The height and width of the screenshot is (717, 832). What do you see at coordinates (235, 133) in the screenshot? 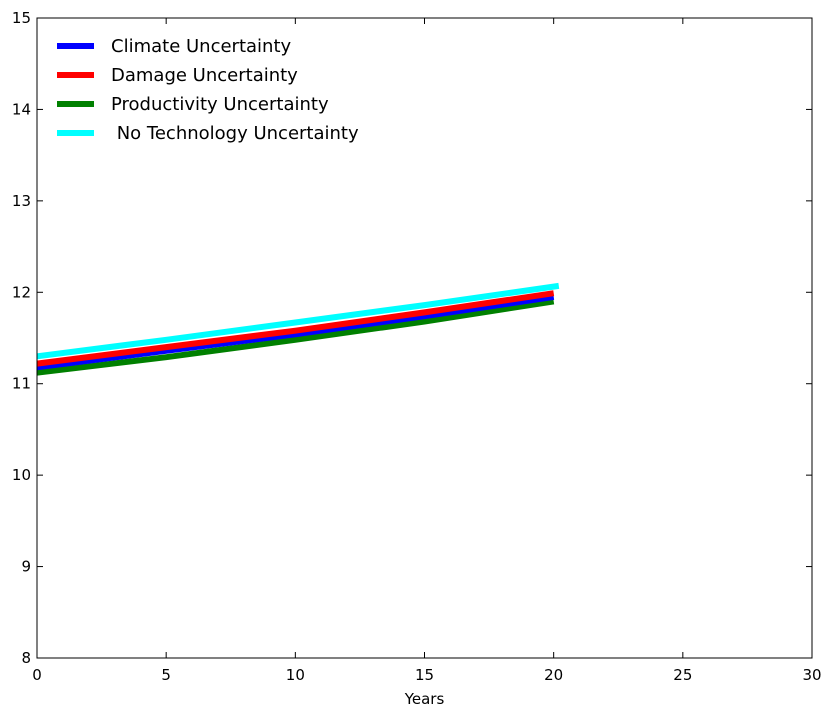
I see `legend-label: No Technology Uncertainty` at bounding box center [235, 133].